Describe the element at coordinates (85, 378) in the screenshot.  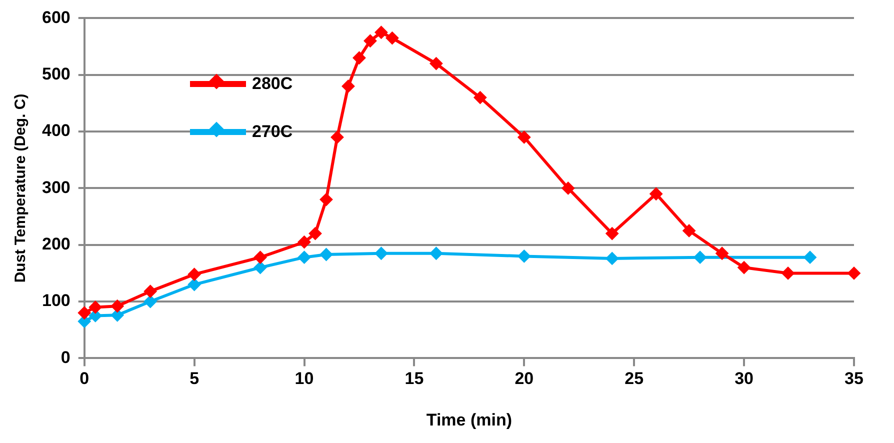
I see `x-tick-label: 0` at that location.